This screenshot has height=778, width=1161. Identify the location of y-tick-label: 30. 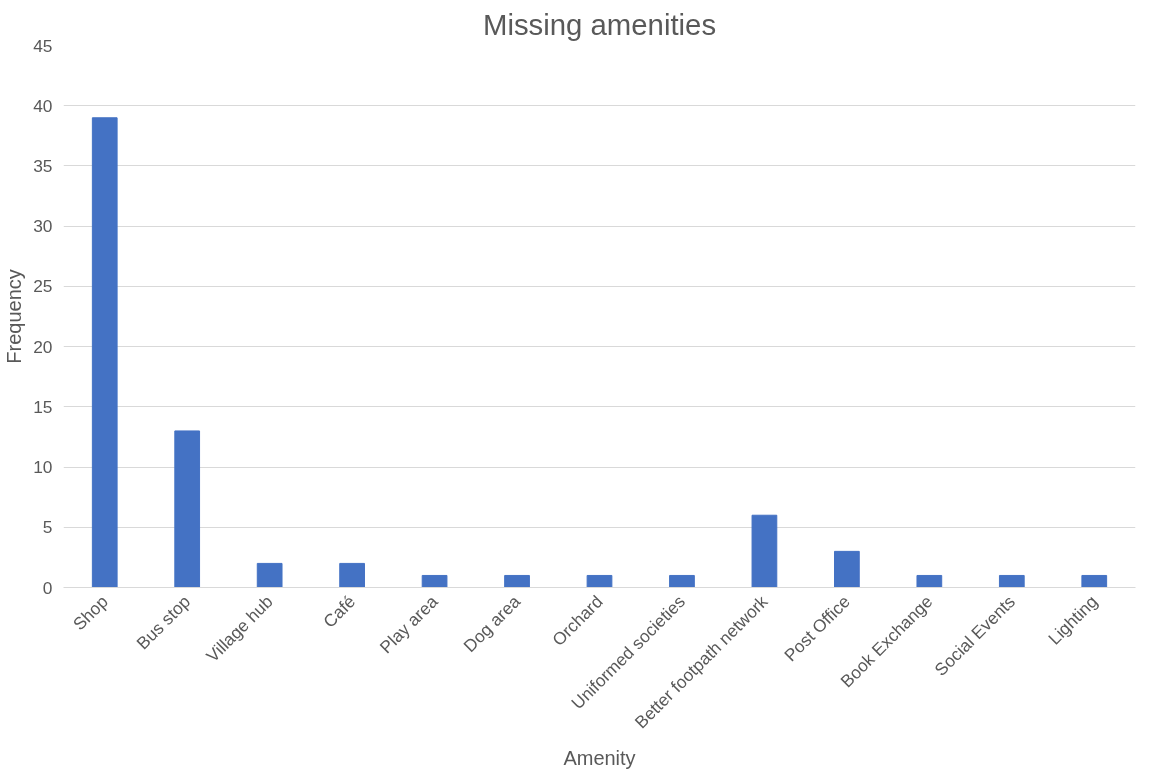
(43, 226).